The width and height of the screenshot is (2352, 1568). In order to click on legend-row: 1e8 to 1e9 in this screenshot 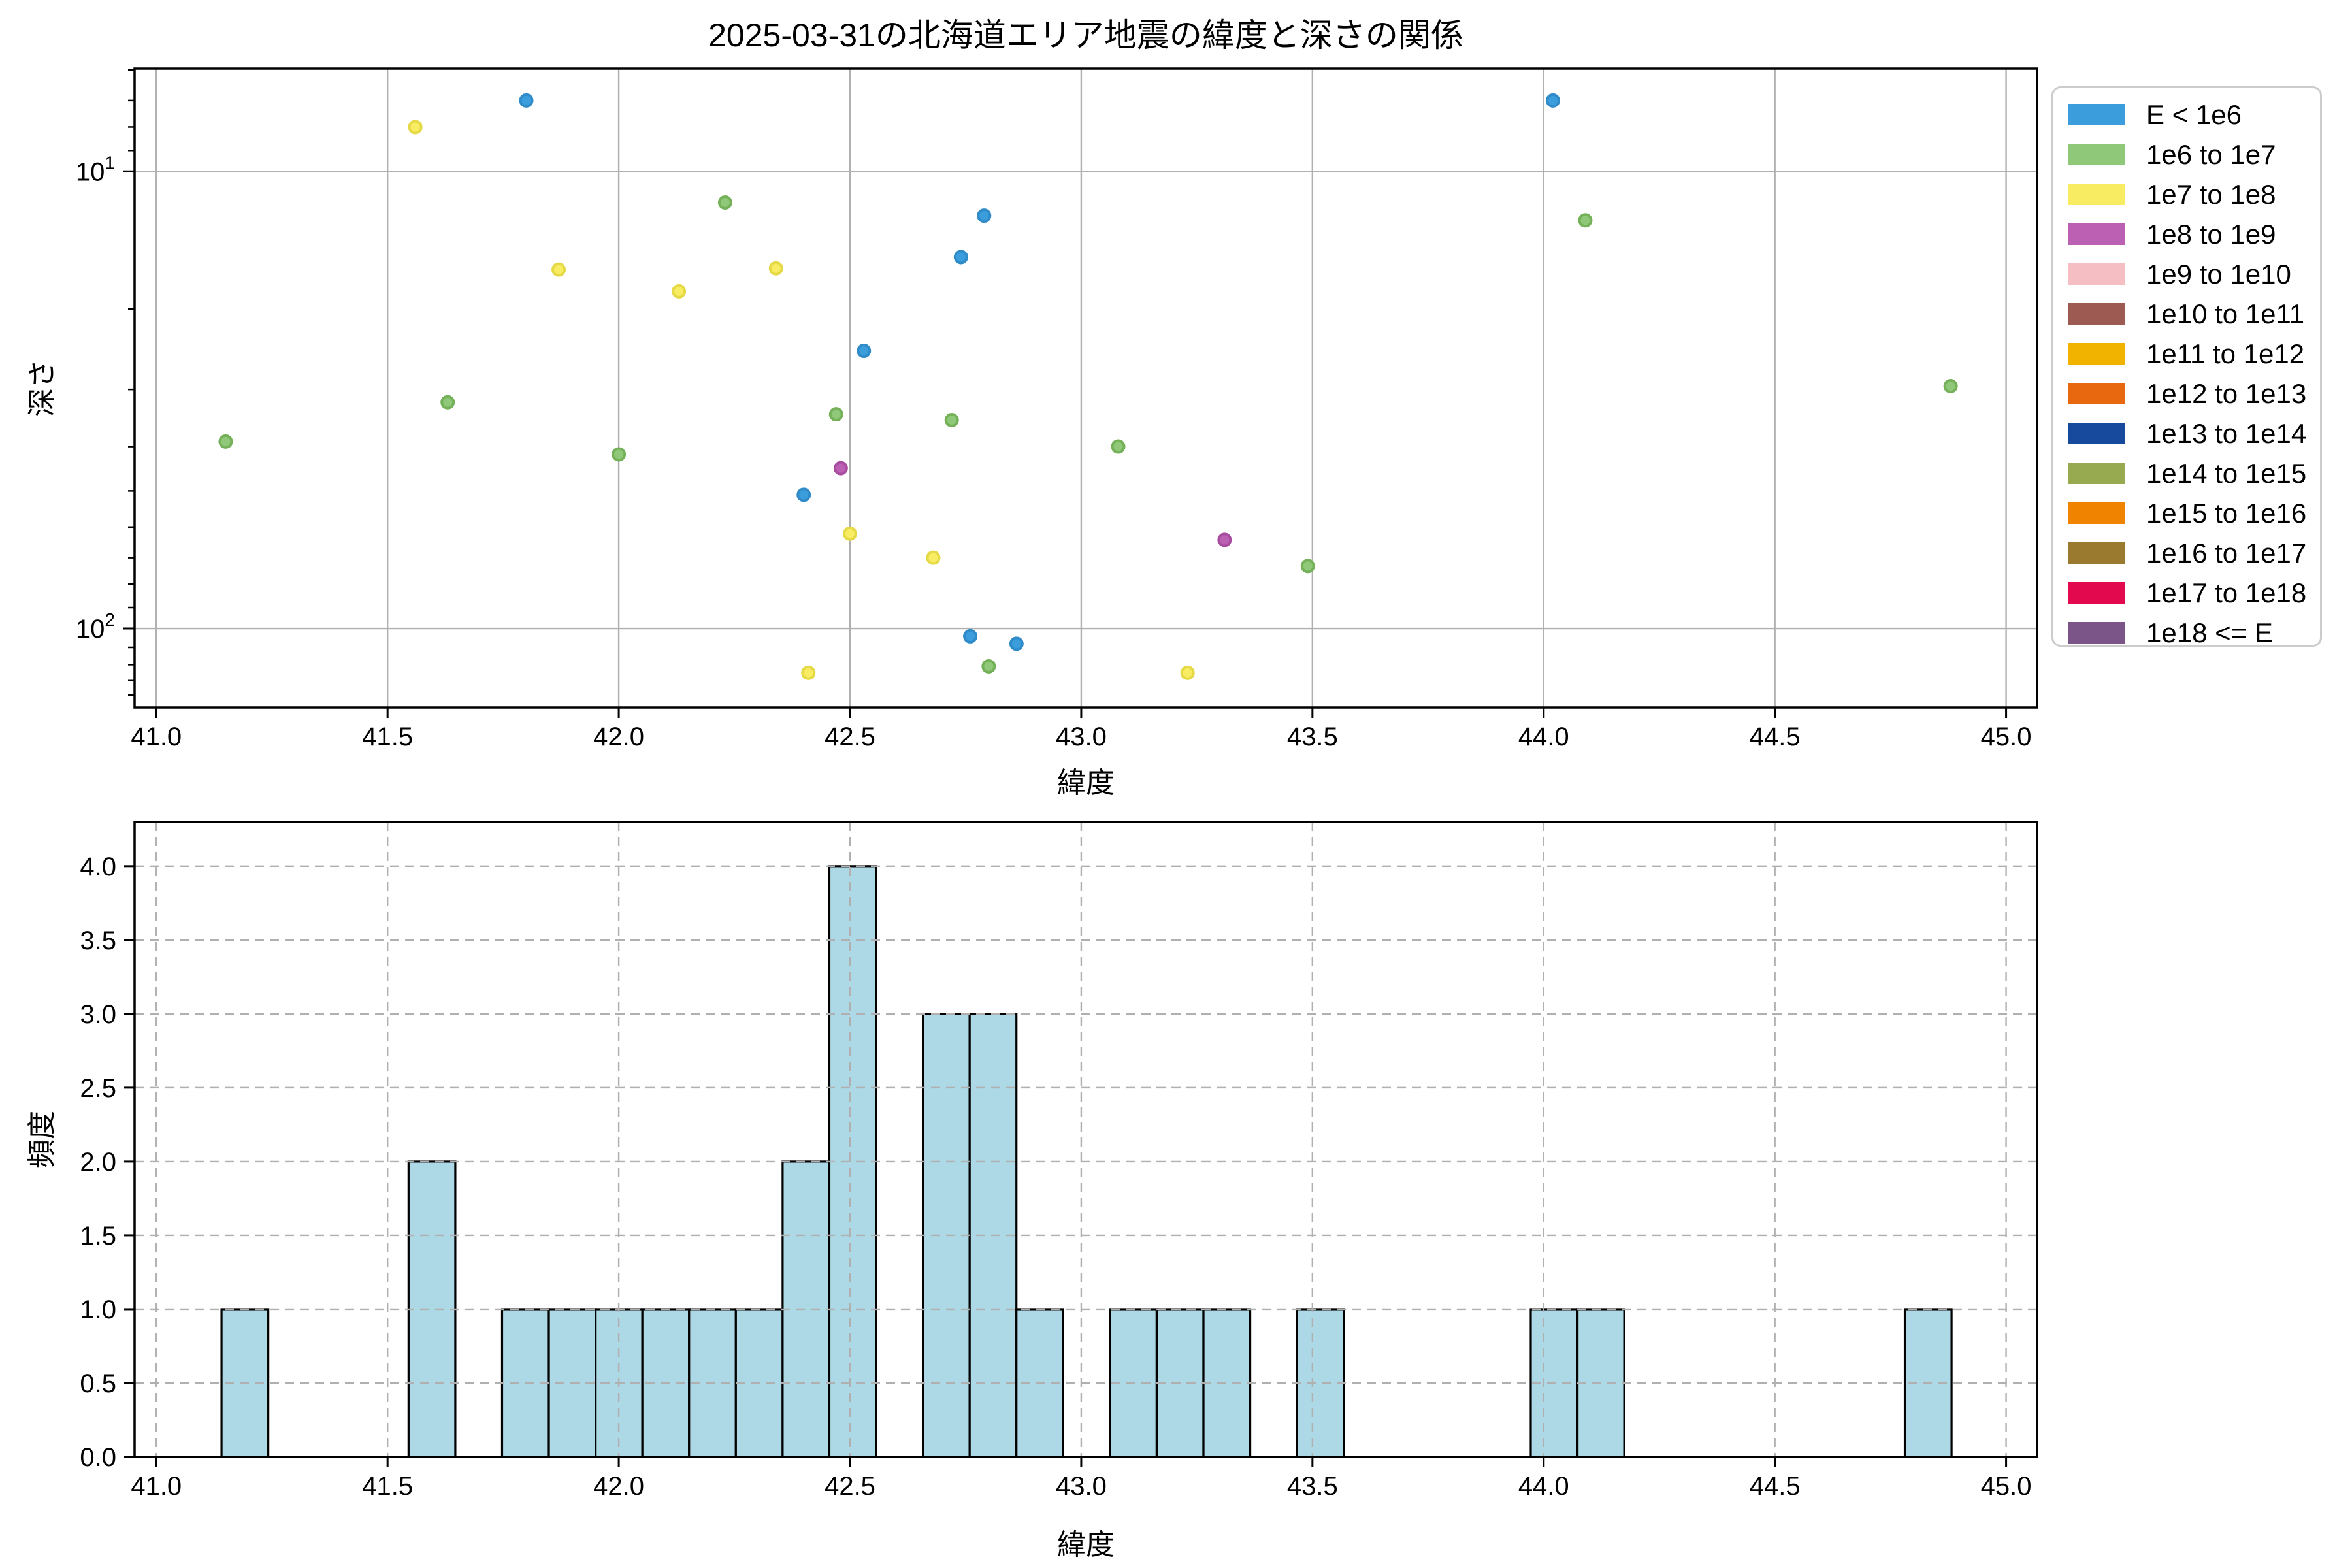, I will do `click(2186, 234)`.